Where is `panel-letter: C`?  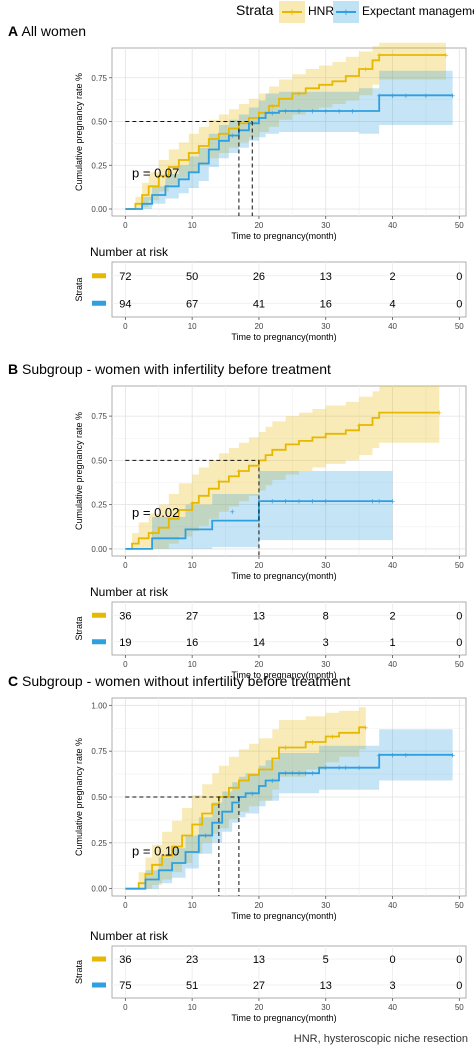 panel-letter: C is located at coordinates (15, 681).